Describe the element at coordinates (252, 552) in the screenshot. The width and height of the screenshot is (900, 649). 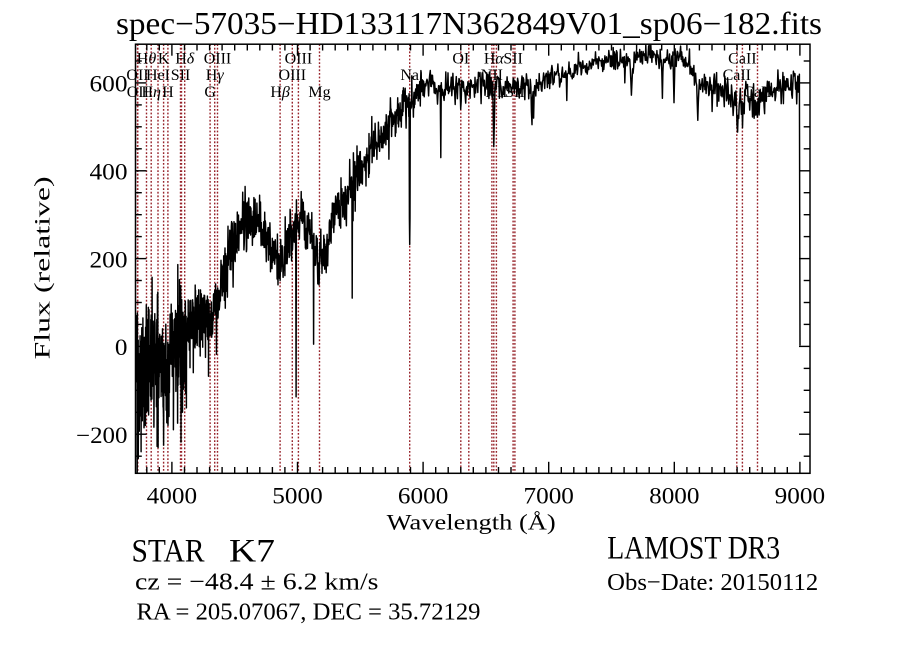
I see `svg-text: K7` at that location.